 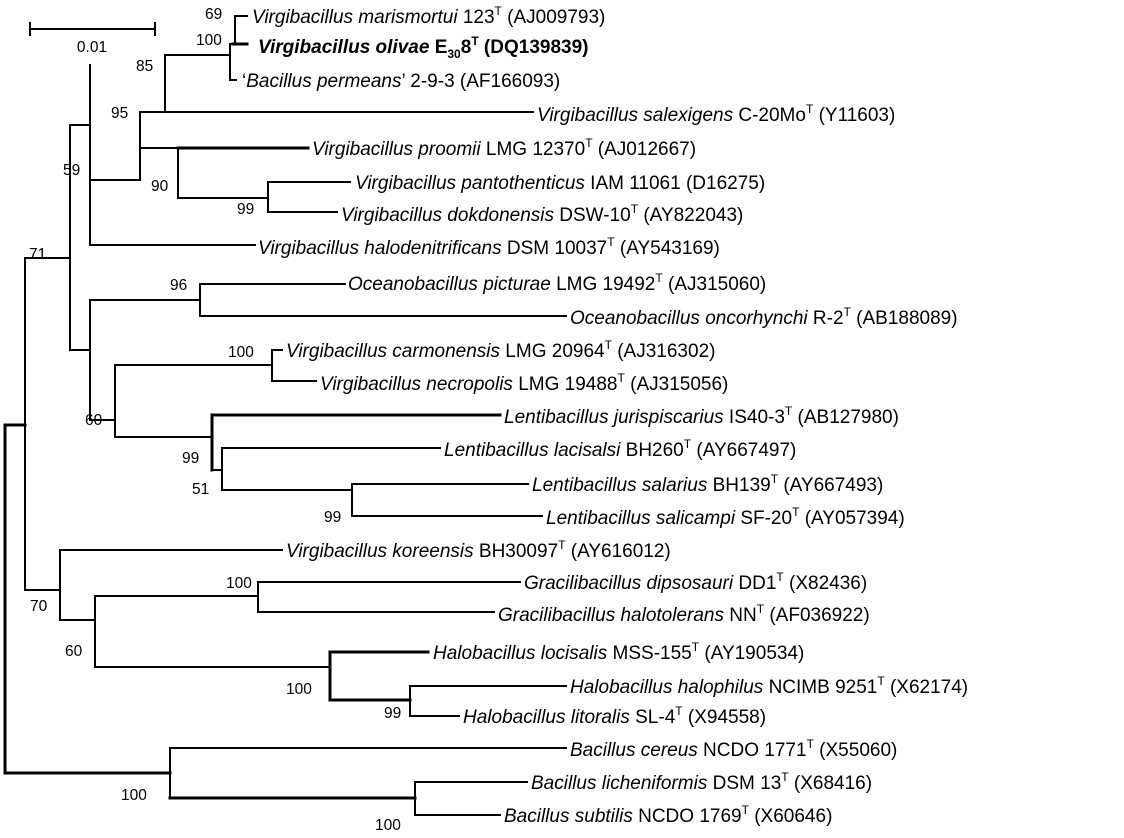 What do you see at coordinates (392, 713) in the screenshot?
I see `bootstrap-value-halophilus_litoralis: 99` at bounding box center [392, 713].